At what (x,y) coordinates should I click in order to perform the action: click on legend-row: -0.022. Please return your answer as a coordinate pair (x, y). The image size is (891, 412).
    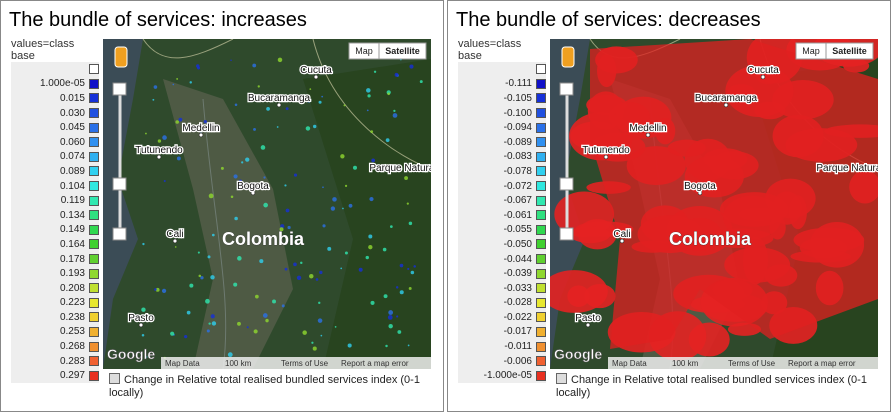
    Looking at the image, I should click on (502, 317).